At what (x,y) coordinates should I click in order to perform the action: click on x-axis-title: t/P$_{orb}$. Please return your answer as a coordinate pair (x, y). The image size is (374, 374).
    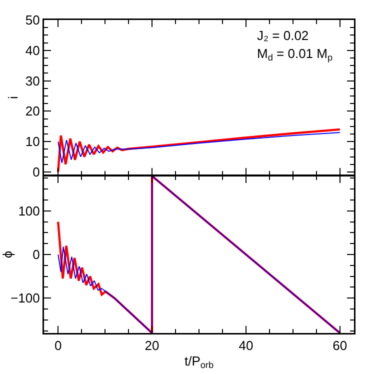
    Looking at the image, I should click on (199, 361).